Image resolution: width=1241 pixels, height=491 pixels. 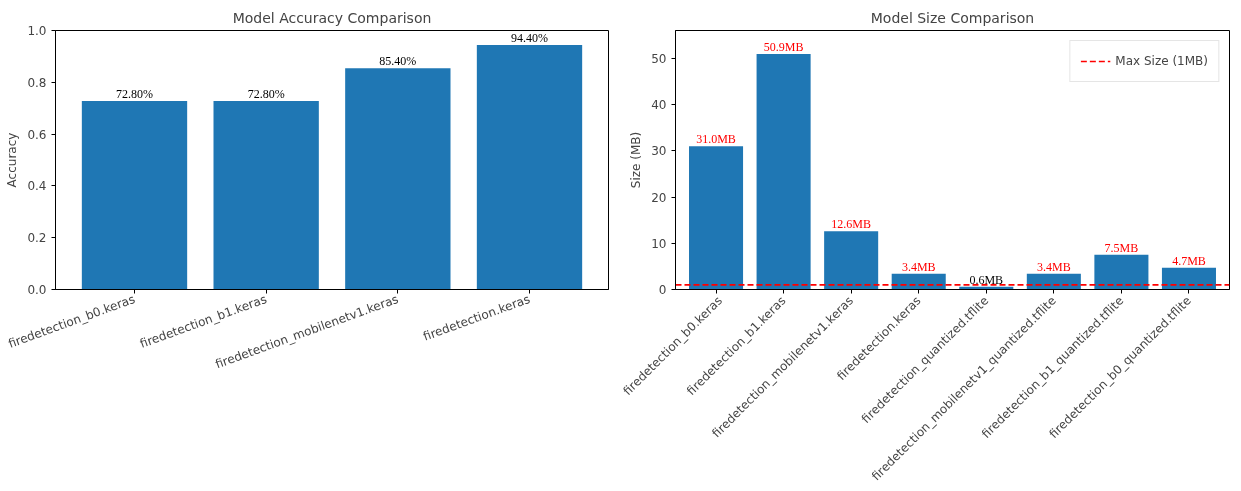 What do you see at coordinates (37, 186) in the screenshot?
I see `y-tick-label: 0.4` at bounding box center [37, 186].